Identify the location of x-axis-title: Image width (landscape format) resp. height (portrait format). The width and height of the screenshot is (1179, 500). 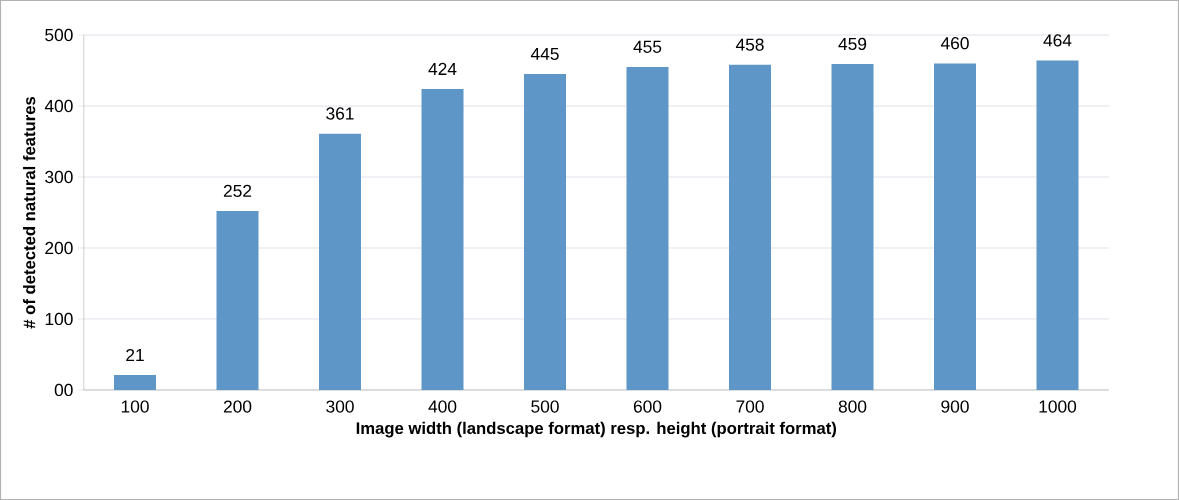
(596, 429).